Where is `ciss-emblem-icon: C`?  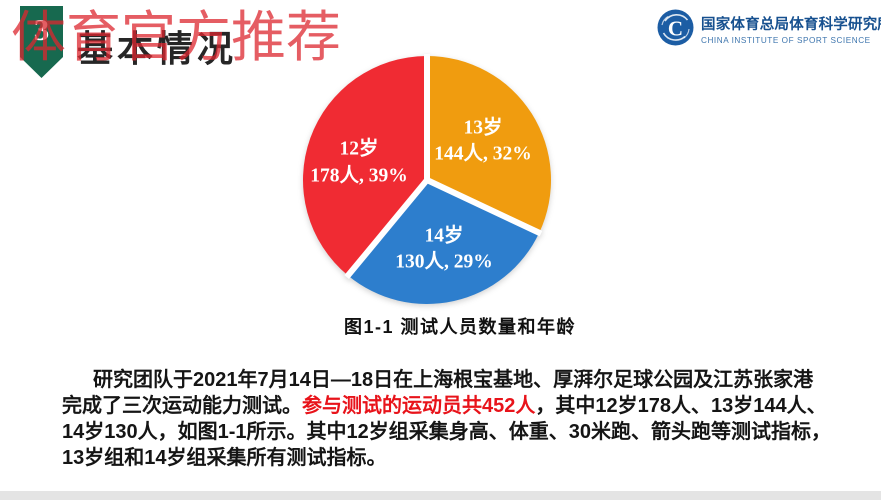
ciss-emblem-icon: C is located at coordinates (675, 27).